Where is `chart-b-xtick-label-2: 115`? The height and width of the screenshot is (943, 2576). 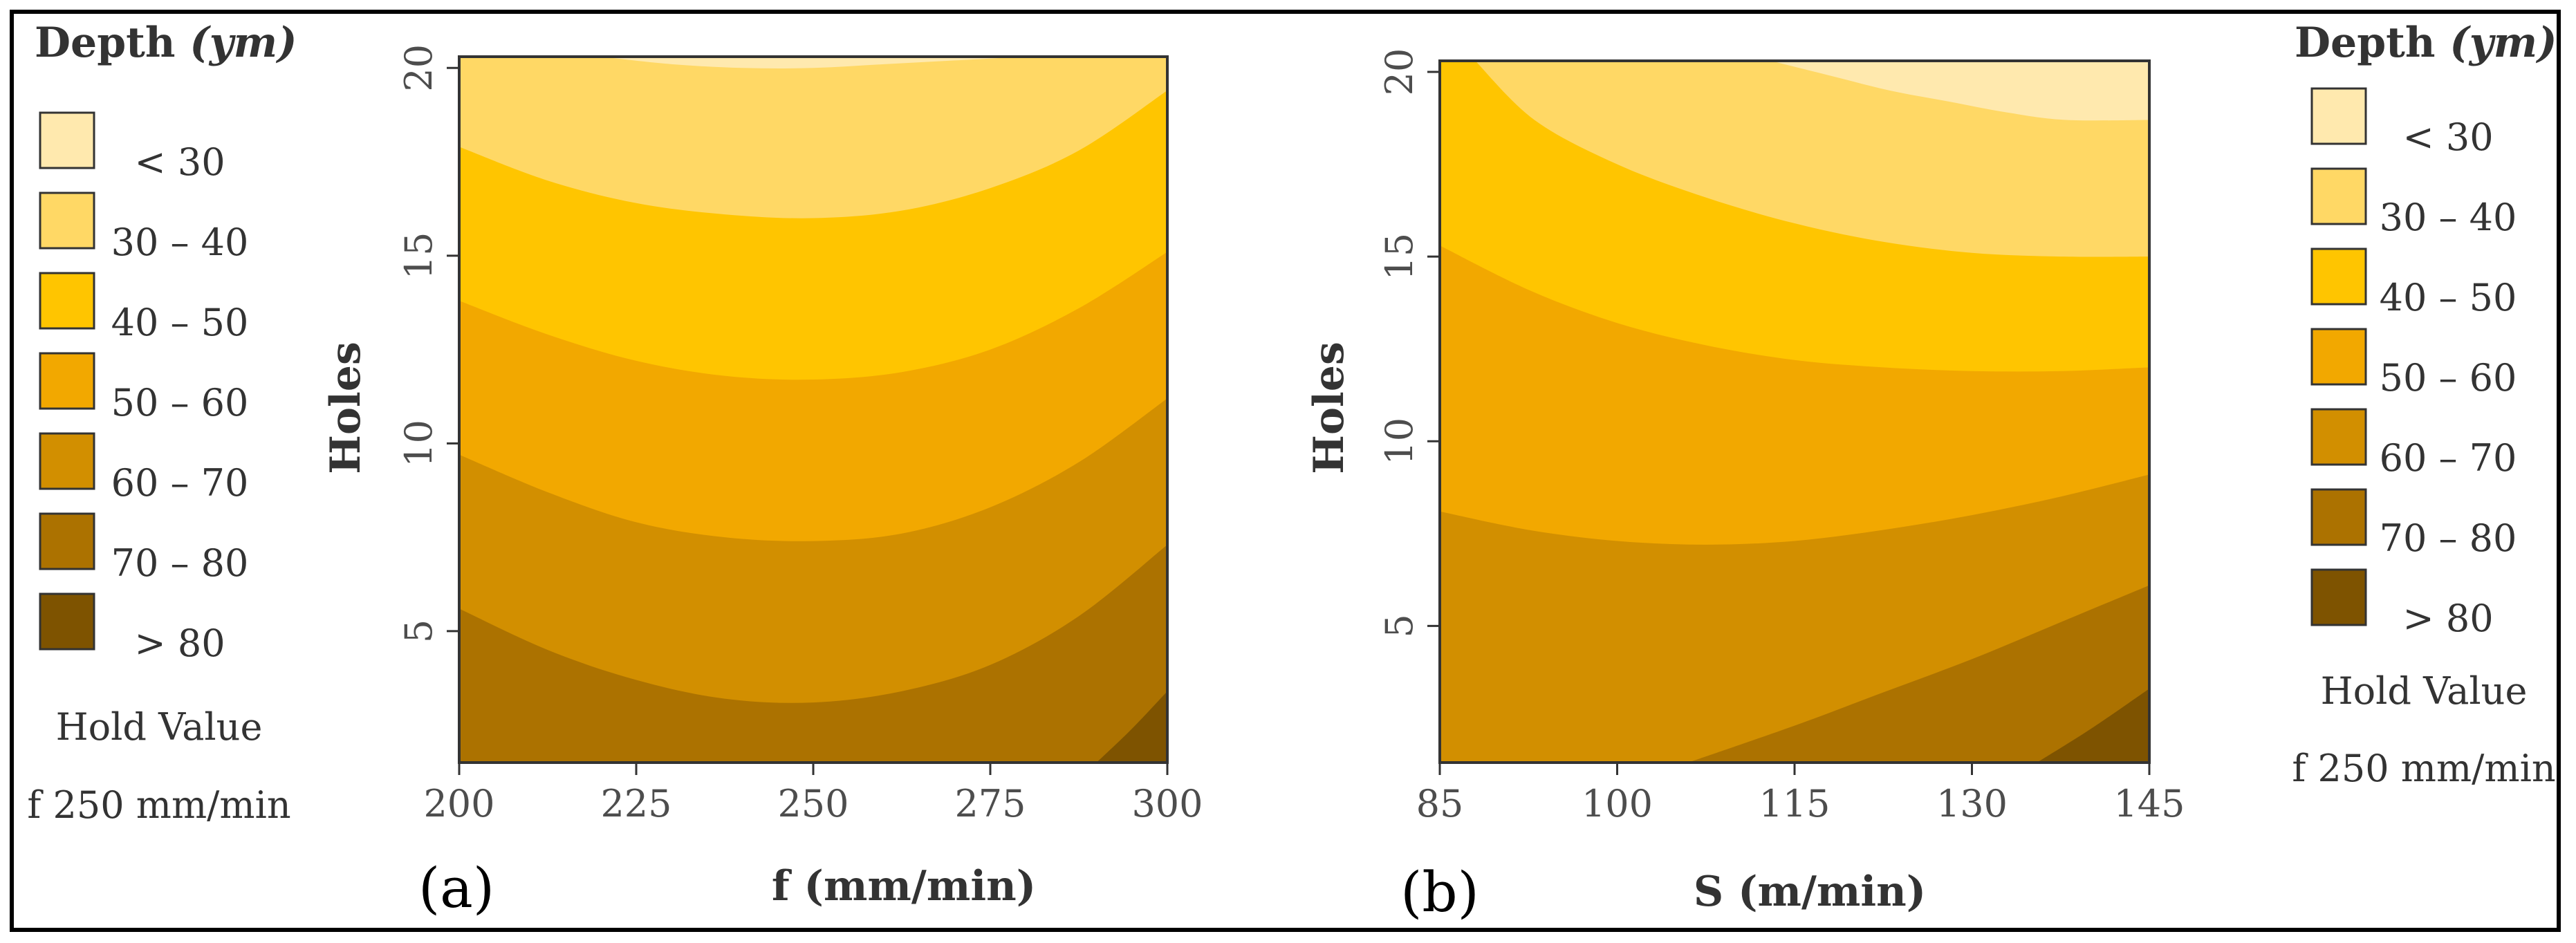 chart-b-xtick-label-2: 115 is located at coordinates (1795, 803).